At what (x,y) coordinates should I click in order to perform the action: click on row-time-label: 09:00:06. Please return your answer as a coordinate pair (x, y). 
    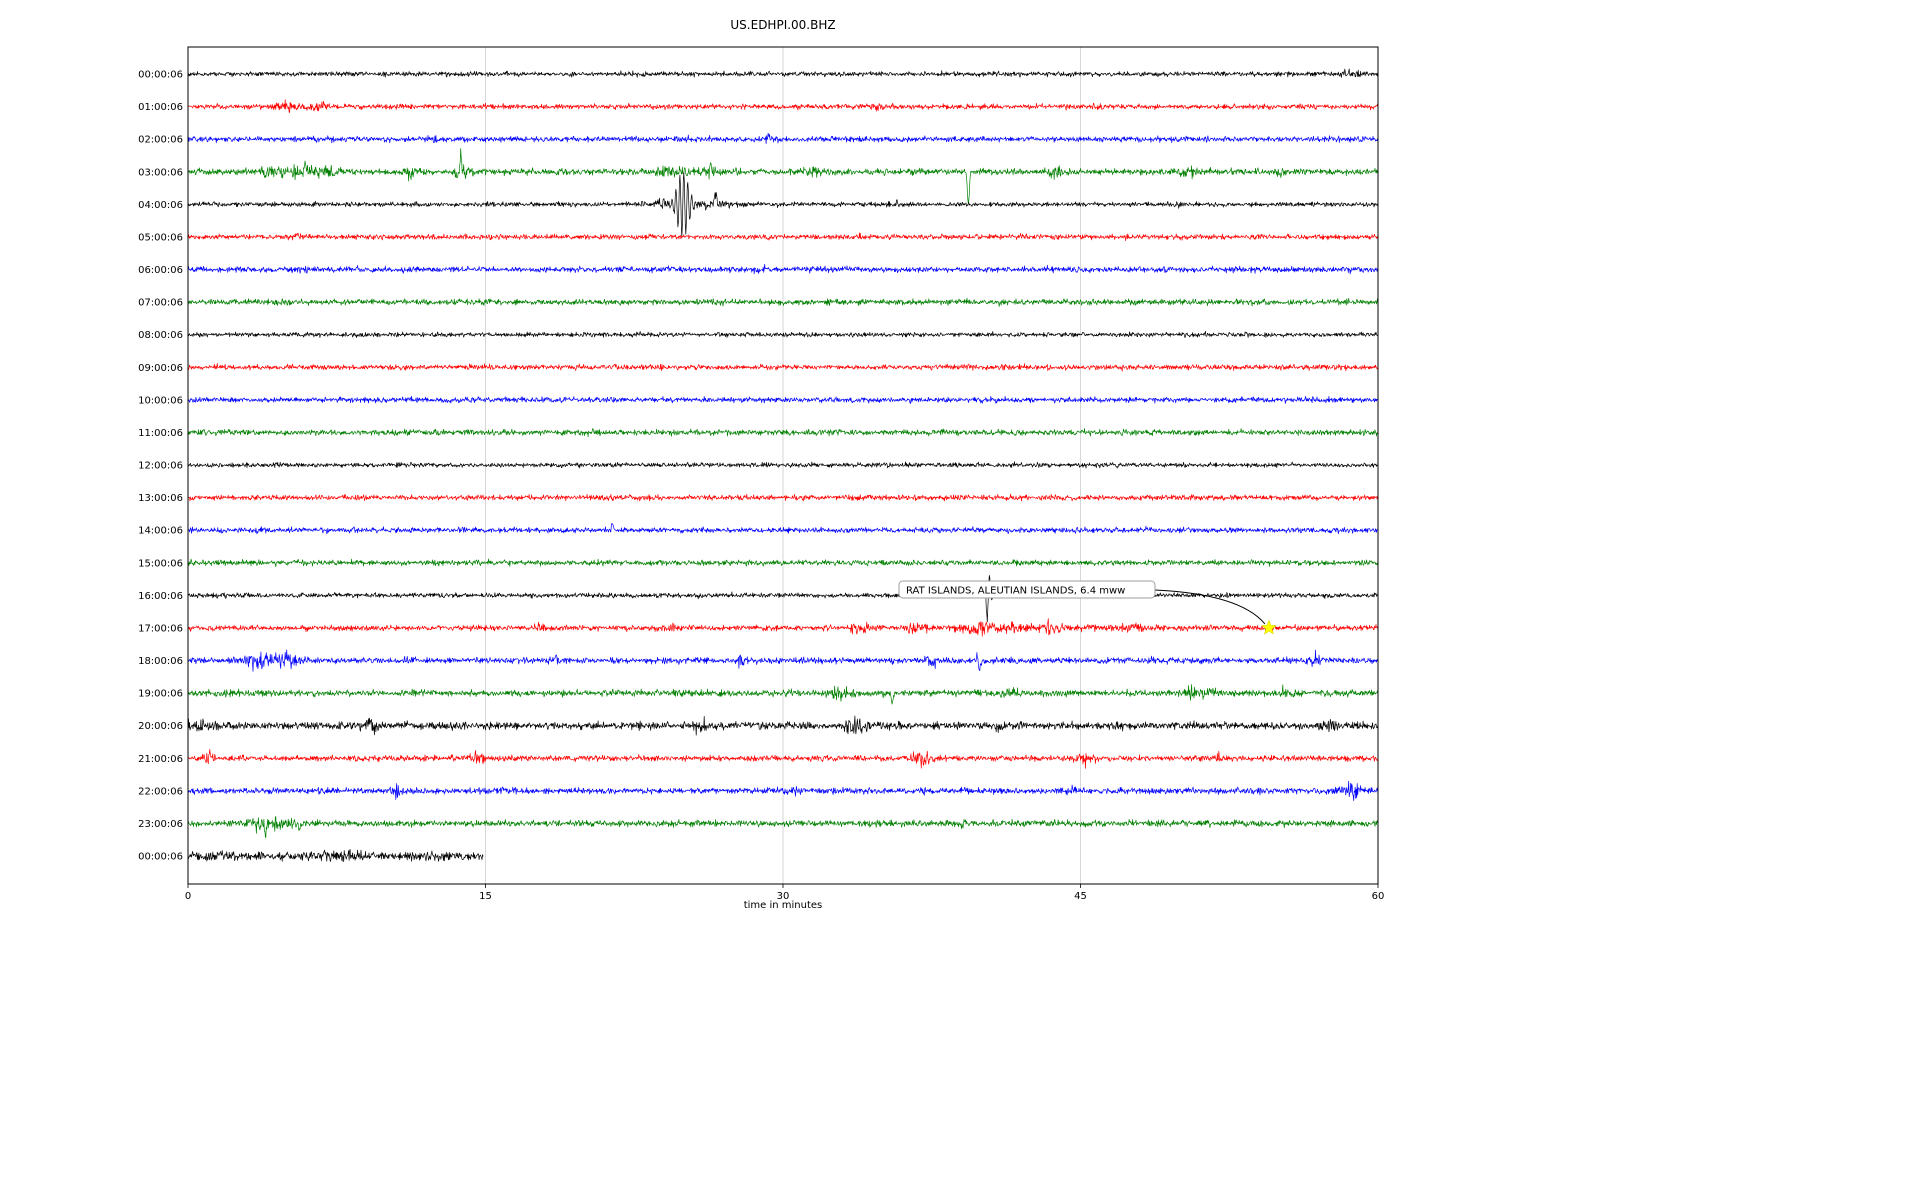
    Looking at the image, I should click on (160, 368).